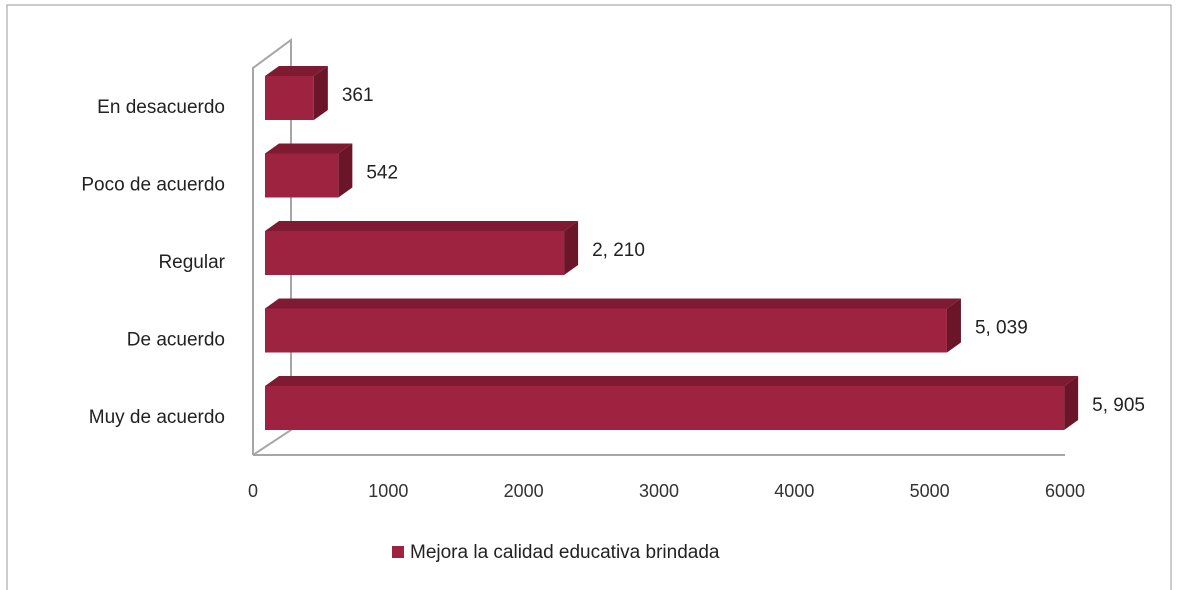 The height and width of the screenshot is (590, 1178). Describe the element at coordinates (161, 107) in the screenshot. I see `y-tick-label: En desacuerdo` at that location.